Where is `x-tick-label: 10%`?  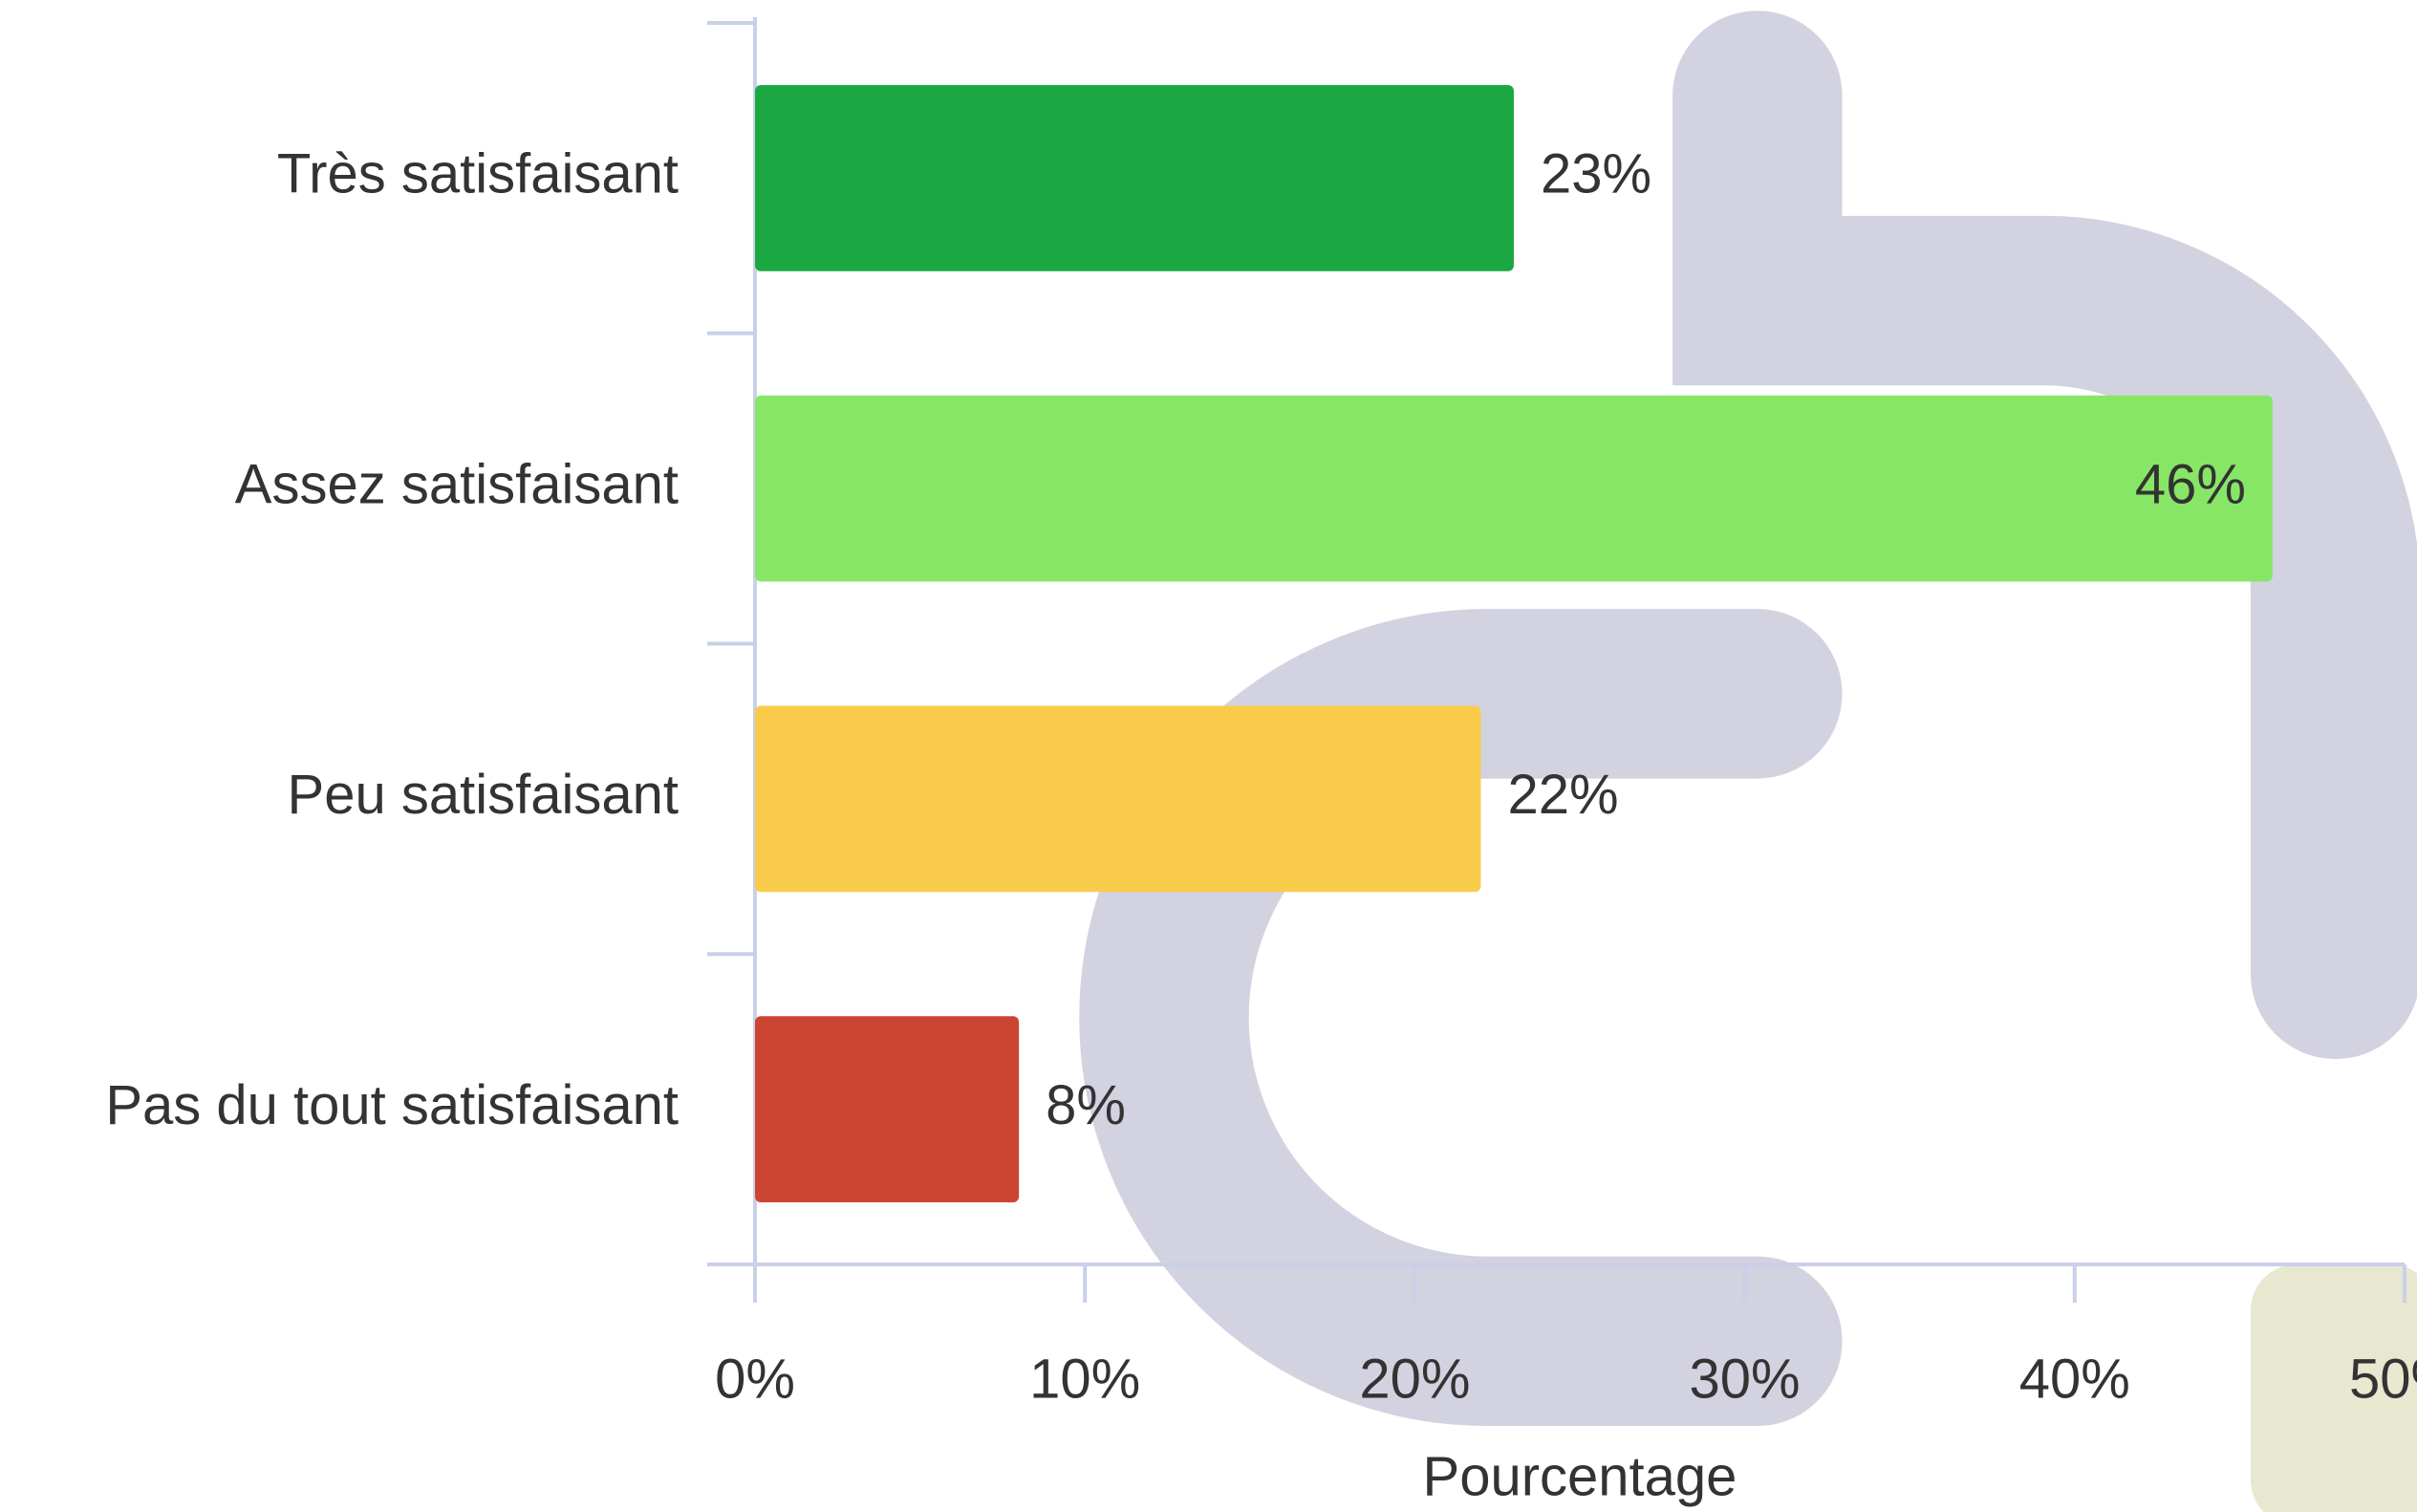
x-tick-label: 10% is located at coordinates (1084, 1379).